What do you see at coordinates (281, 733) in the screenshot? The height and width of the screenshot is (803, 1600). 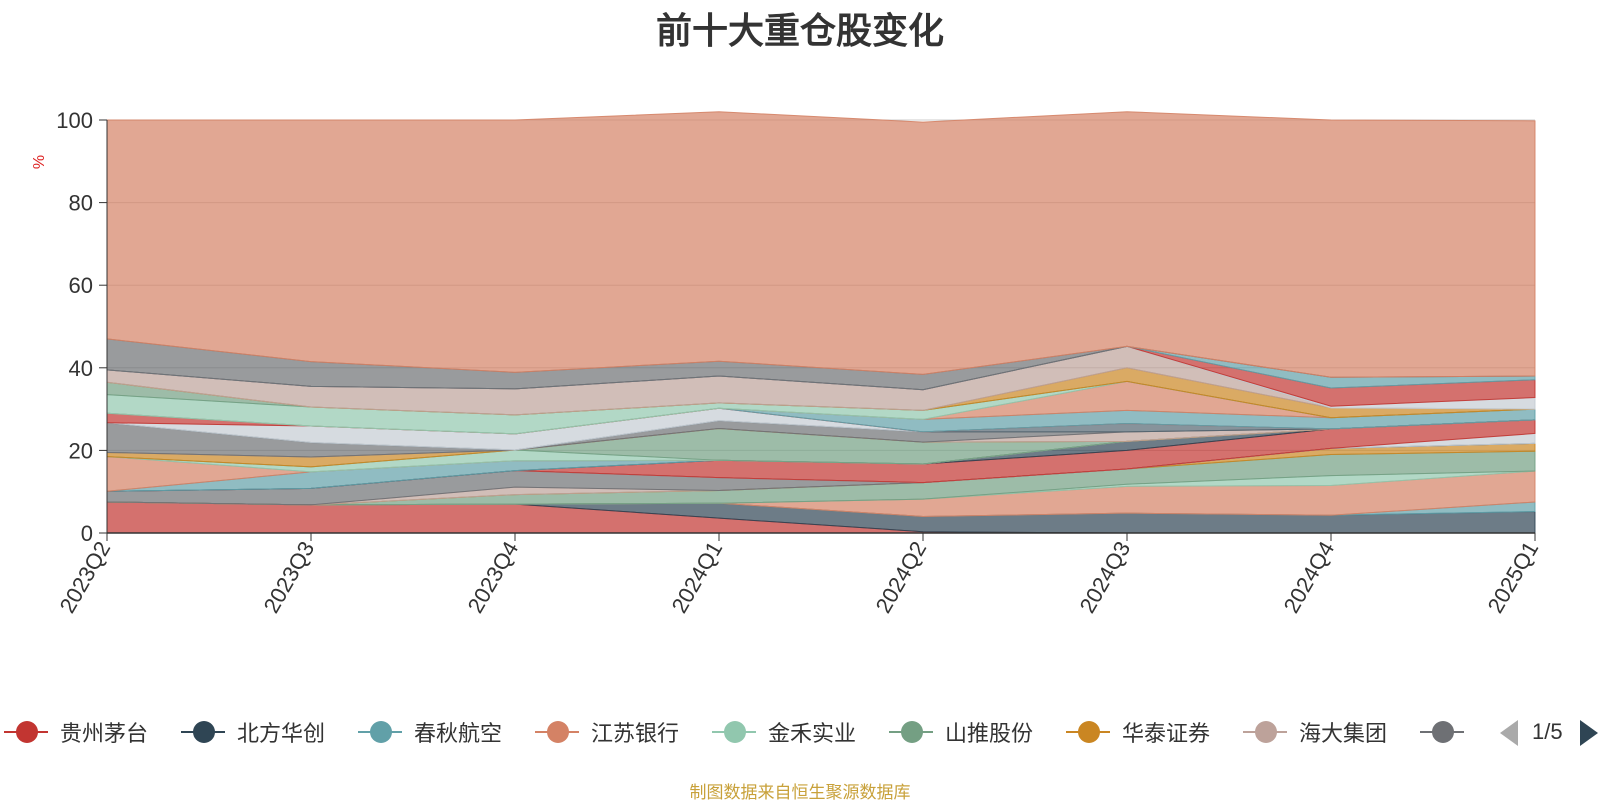 I see `legend-label: 北方华创` at bounding box center [281, 733].